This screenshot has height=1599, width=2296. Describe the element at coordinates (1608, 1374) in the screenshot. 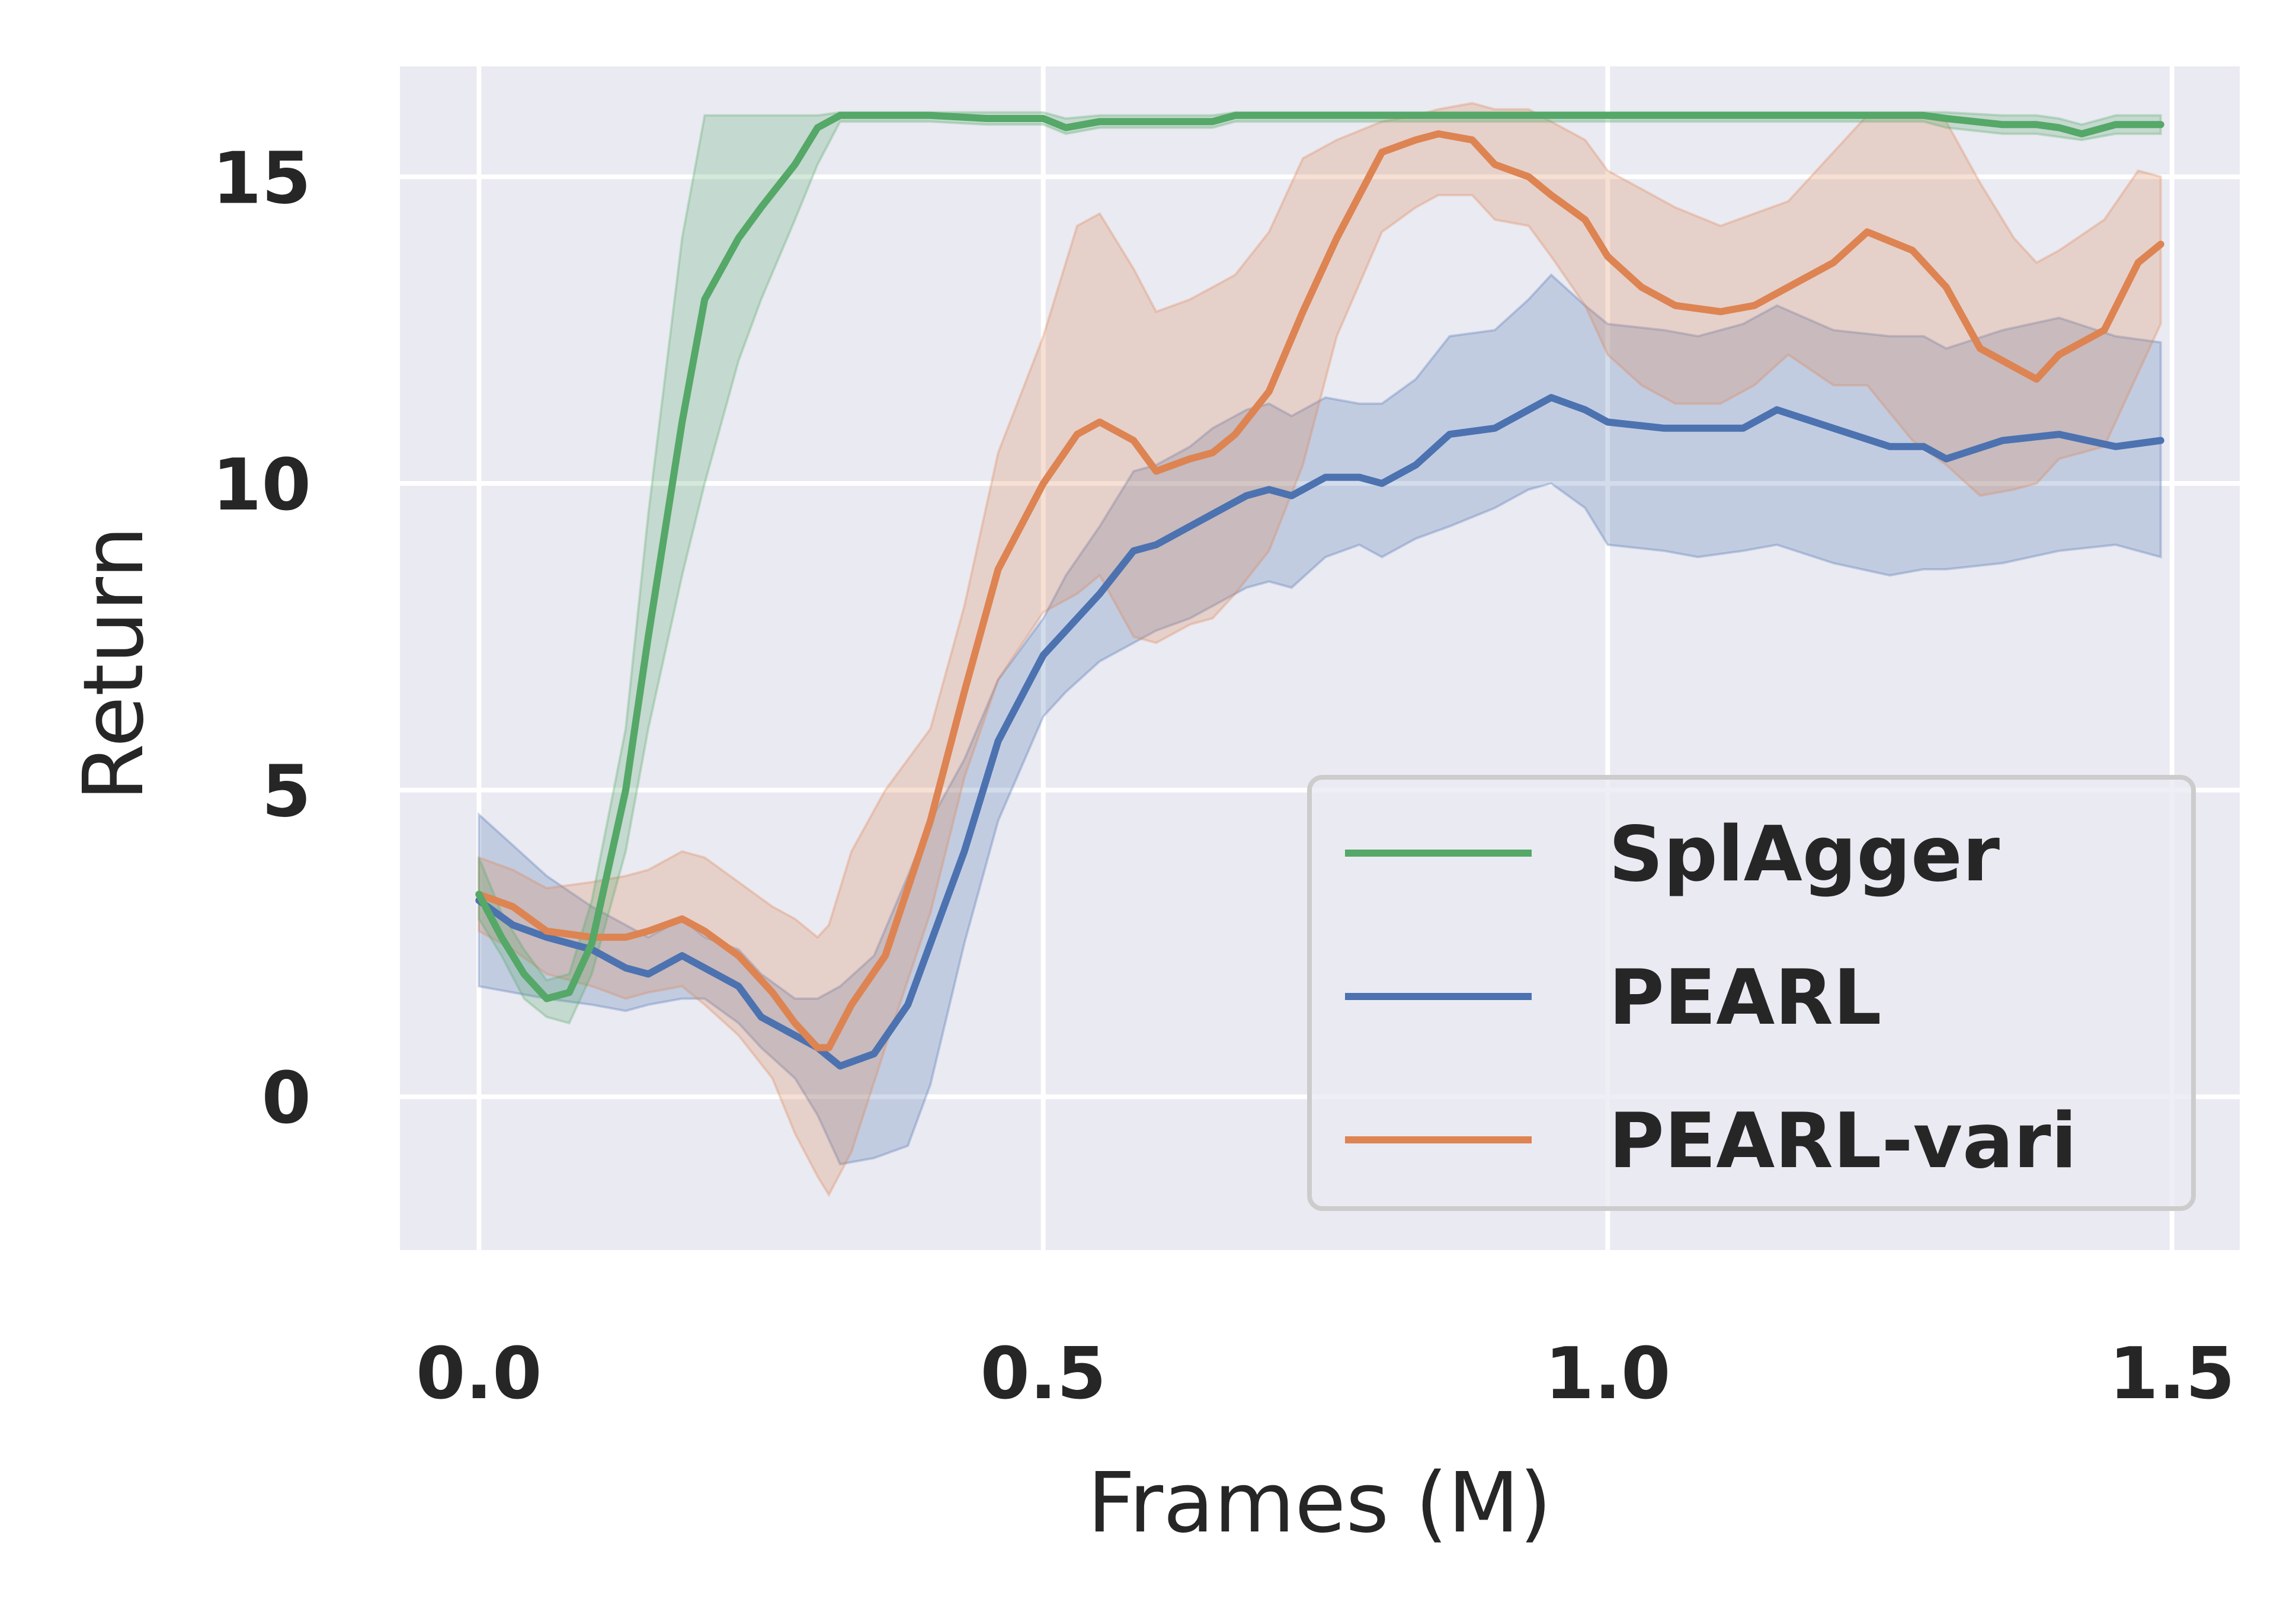

I see `x-tick-label: 1.0` at that location.